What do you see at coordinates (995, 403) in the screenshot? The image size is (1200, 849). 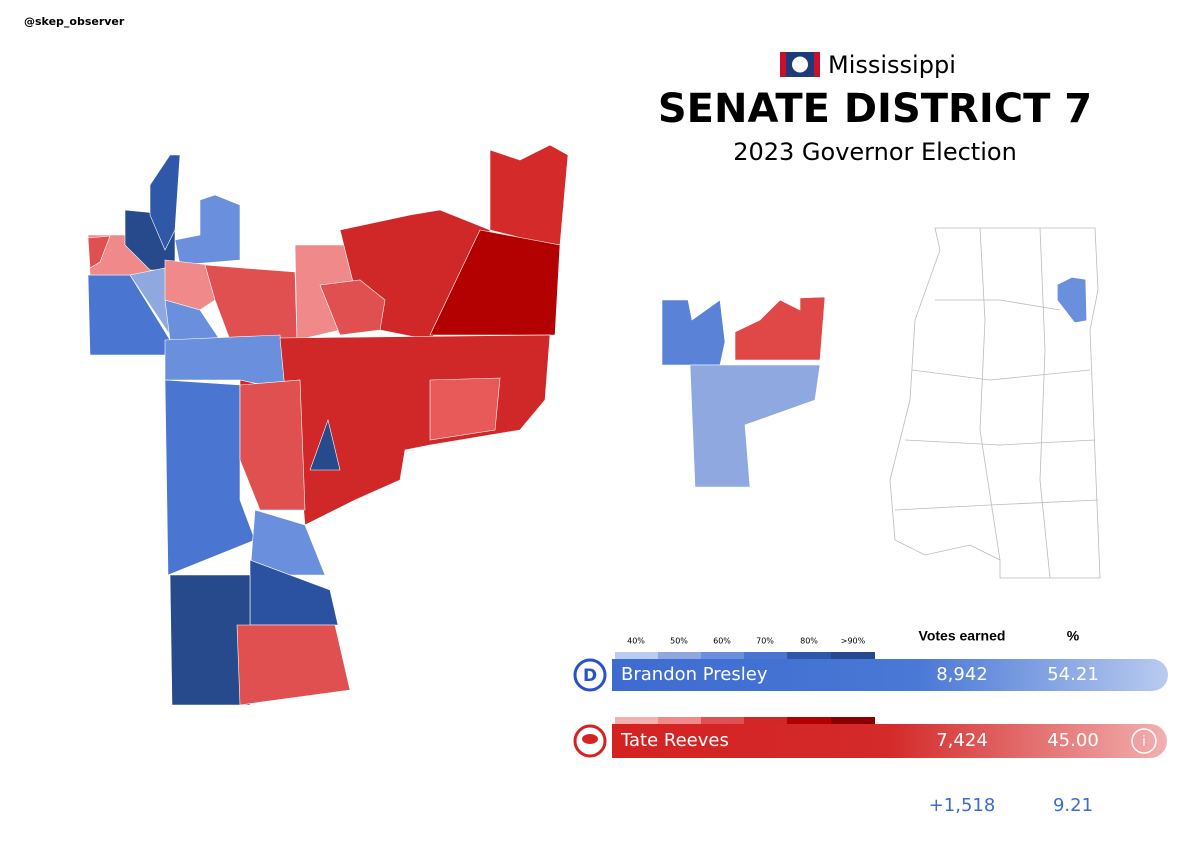 I see `state-map` at bounding box center [995, 403].